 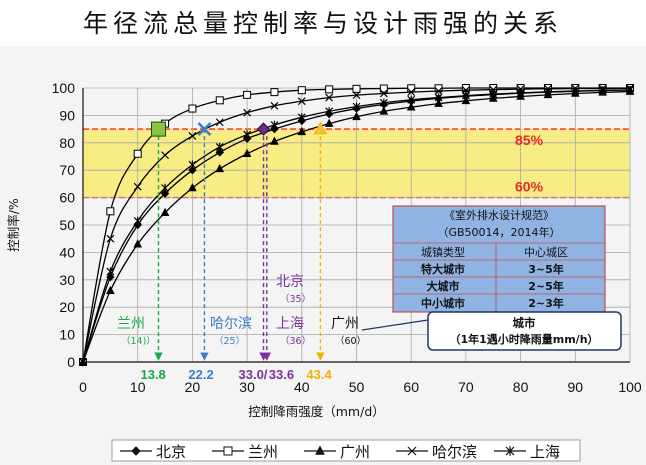 What do you see at coordinates (193, 387) in the screenshot?
I see `x-tick-label: 20` at bounding box center [193, 387].